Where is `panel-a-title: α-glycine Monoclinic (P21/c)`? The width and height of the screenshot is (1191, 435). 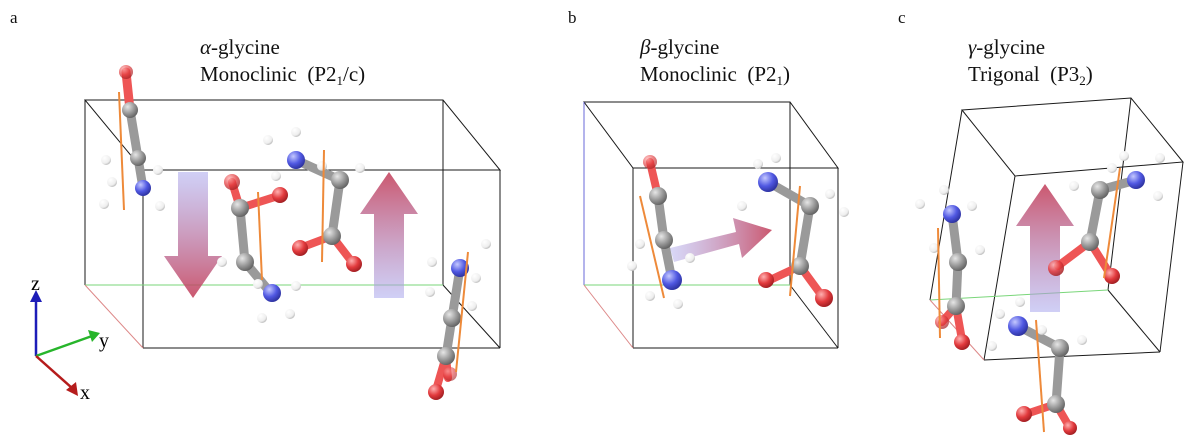 panel-a-title: α-glycine Monoclinic (P21/c) is located at coordinates (282, 61).